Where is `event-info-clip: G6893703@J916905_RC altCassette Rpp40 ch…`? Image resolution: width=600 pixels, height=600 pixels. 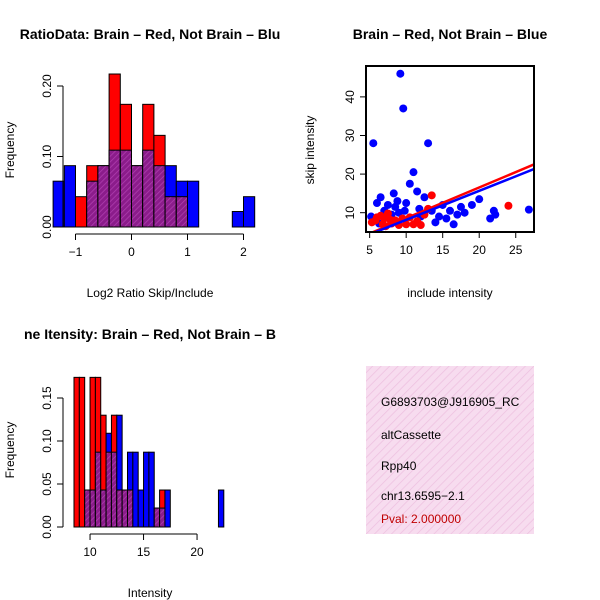 event-info-clip: G6893703@J916905_RC altCassette Rpp40 ch… is located at coordinates (450, 460).